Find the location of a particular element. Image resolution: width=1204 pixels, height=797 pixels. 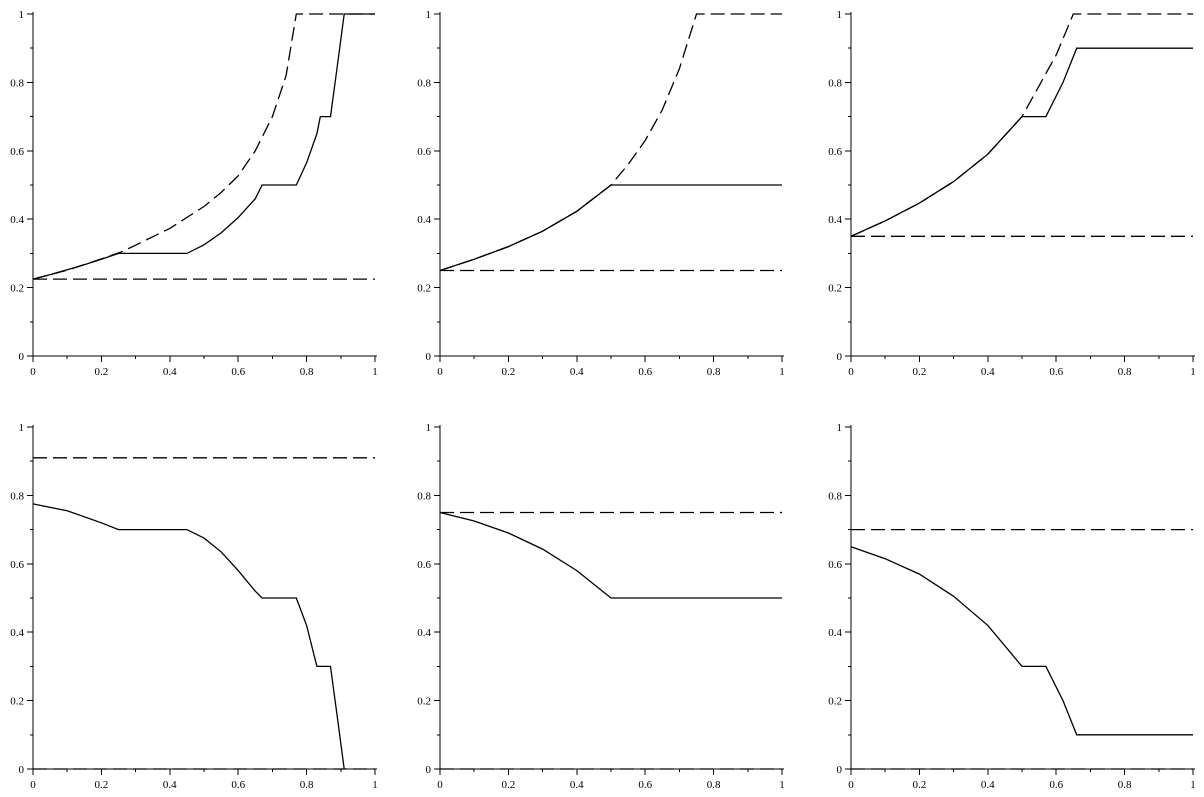

plot-panel-2: 0 0.2 0.4 0.6 0.8 1 0 0.2 0.4 0.6 0.8 1 is located at coordinates (601, 193).